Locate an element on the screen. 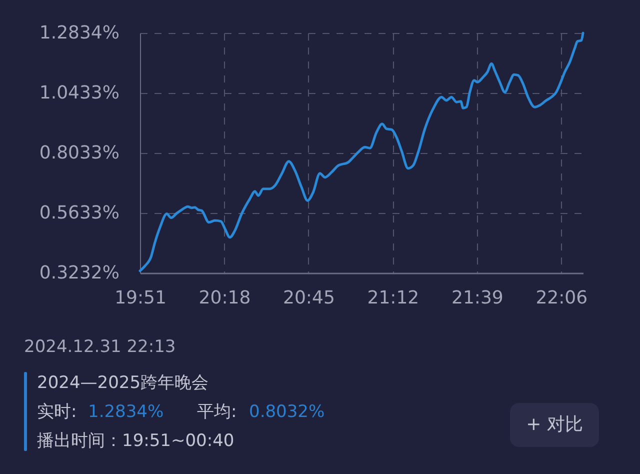 The width and height of the screenshot is (640, 474). y-tick-label: 1.2834% is located at coordinates (79, 33).